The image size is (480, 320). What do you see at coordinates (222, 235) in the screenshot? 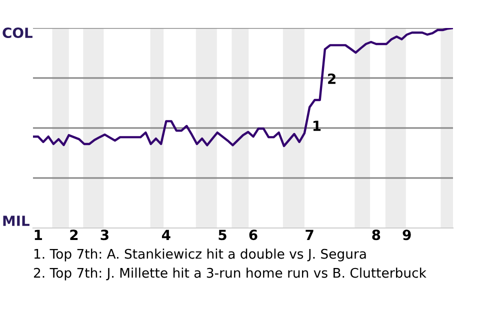
I see `x-tick-label: 5` at bounding box center [222, 235].